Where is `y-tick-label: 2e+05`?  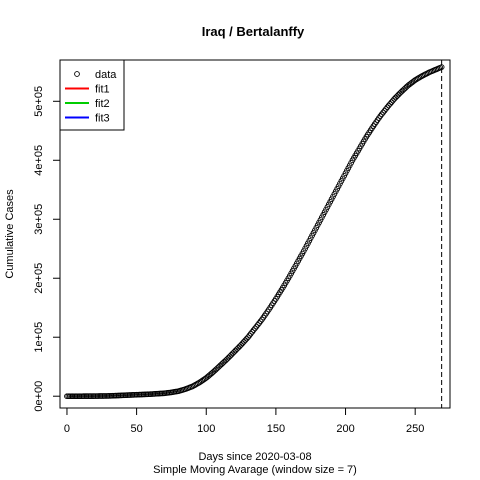 y-tick-label: 2e+05 is located at coordinates (39, 278).